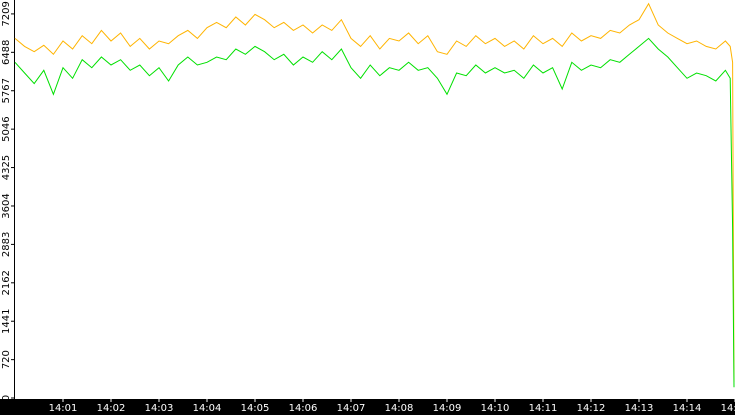 The width and height of the screenshot is (735, 415). Describe the element at coordinates (207, 408) in the screenshot. I see `x-tick-label: 14:04` at that location.